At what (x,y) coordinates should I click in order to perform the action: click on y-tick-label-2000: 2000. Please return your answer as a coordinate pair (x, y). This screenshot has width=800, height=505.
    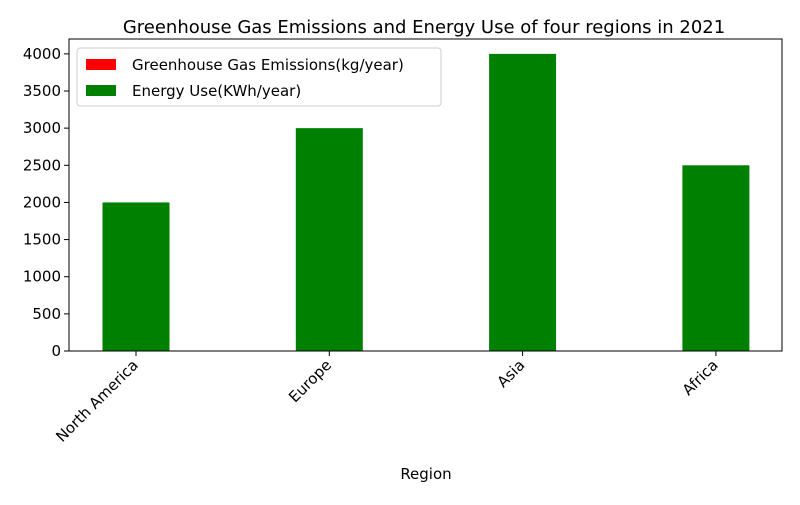
    Looking at the image, I should click on (42, 202).